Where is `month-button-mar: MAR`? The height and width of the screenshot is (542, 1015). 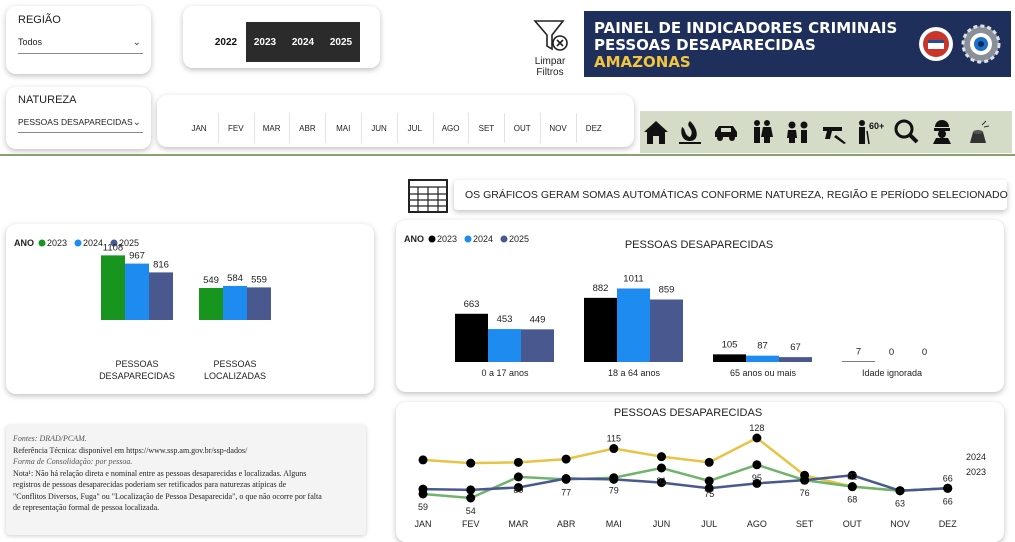
month-button-mar: MAR is located at coordinates (271, 128).